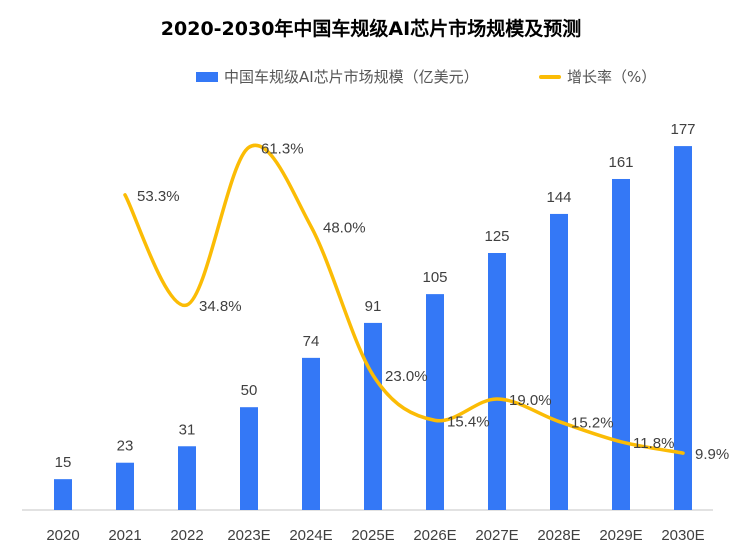 The width and height of the screenshot is (742, 552). Describe the element at coordinates (62, 535) in the screenshot. I see `x-tick-label: 2020` at that location.